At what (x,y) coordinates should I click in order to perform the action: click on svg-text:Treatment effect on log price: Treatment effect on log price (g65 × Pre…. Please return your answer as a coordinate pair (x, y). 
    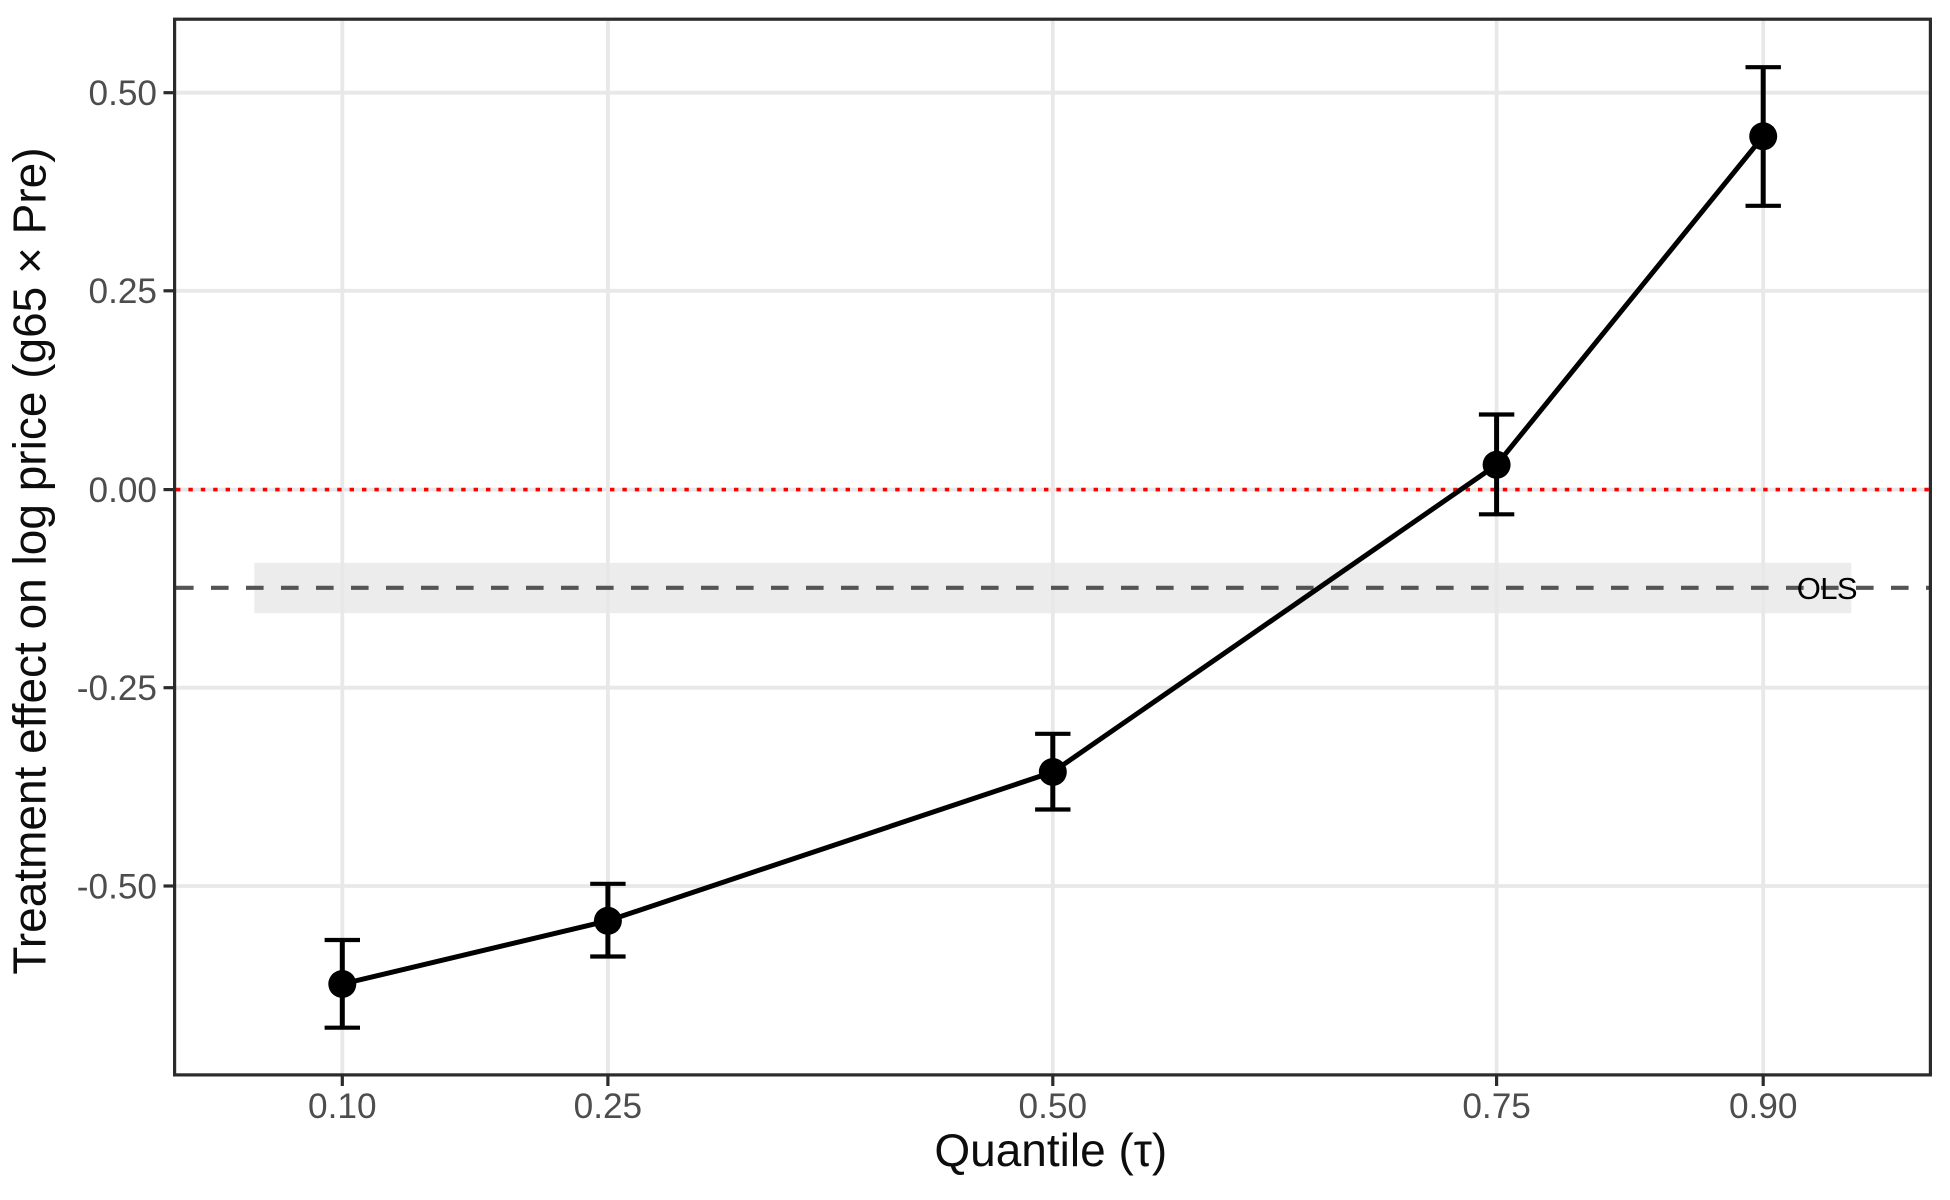
    Looking at the image, I should click on (29, 560).